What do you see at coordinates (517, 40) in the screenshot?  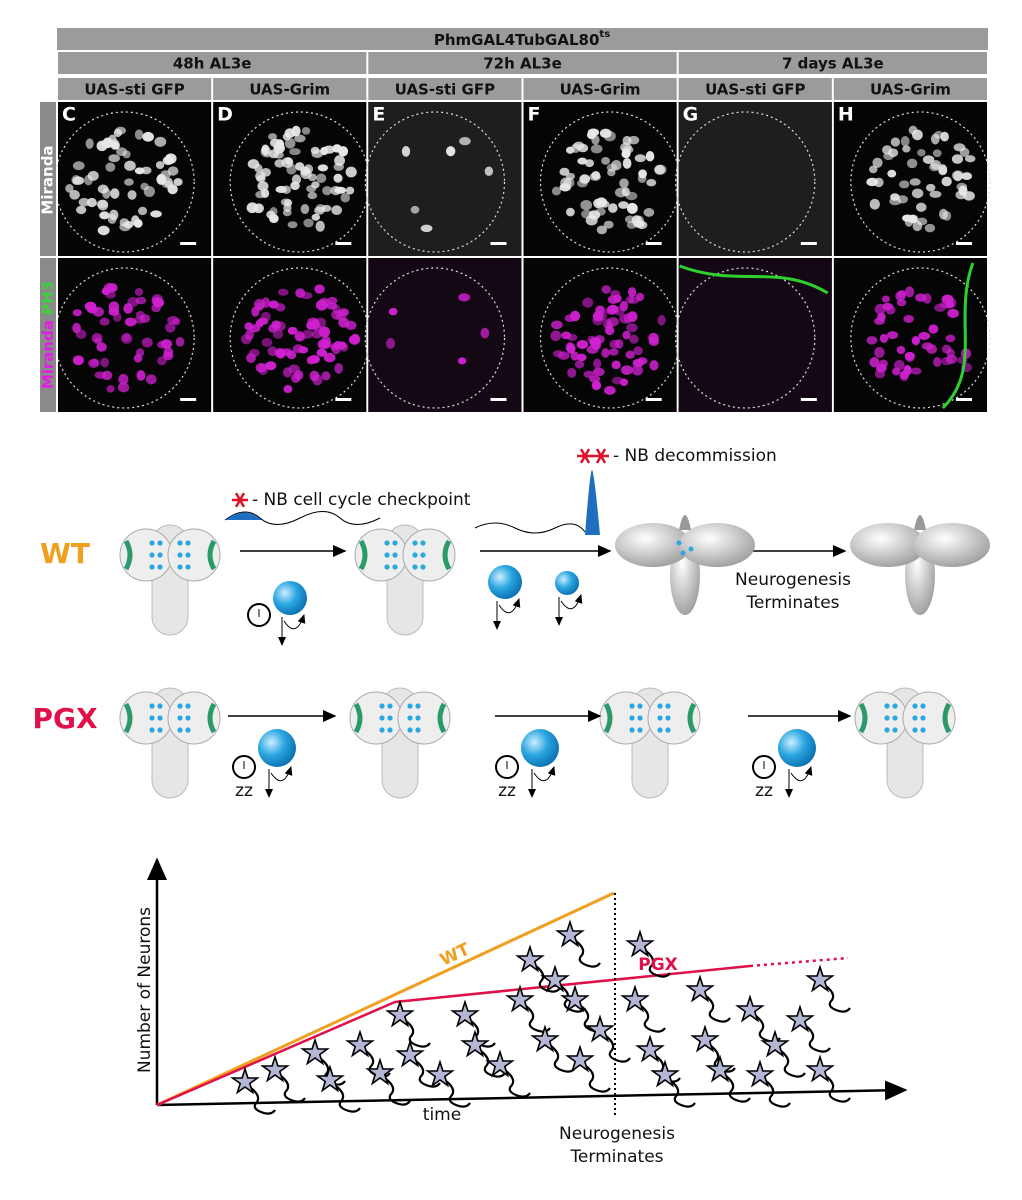 I see `header-text: PhmGAL4TubGAL80` at bounding box center [517, 40].